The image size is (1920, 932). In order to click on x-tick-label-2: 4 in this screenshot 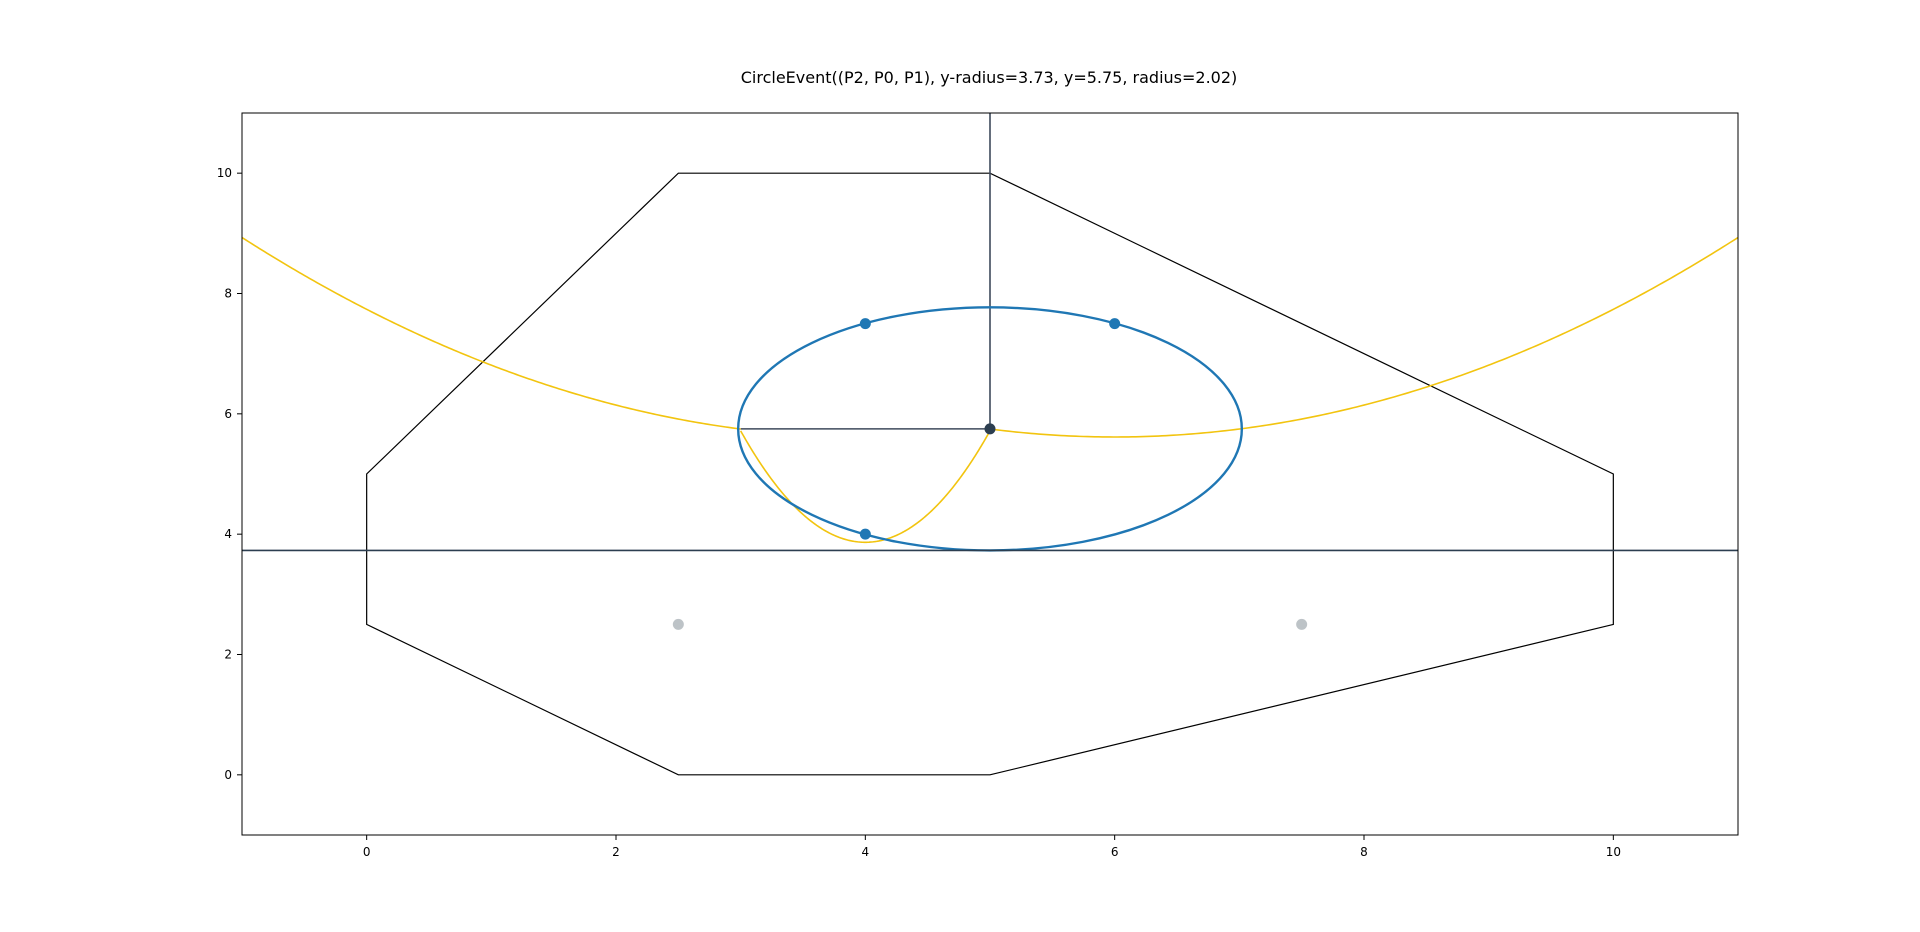, I will do `click(866, 852)`.